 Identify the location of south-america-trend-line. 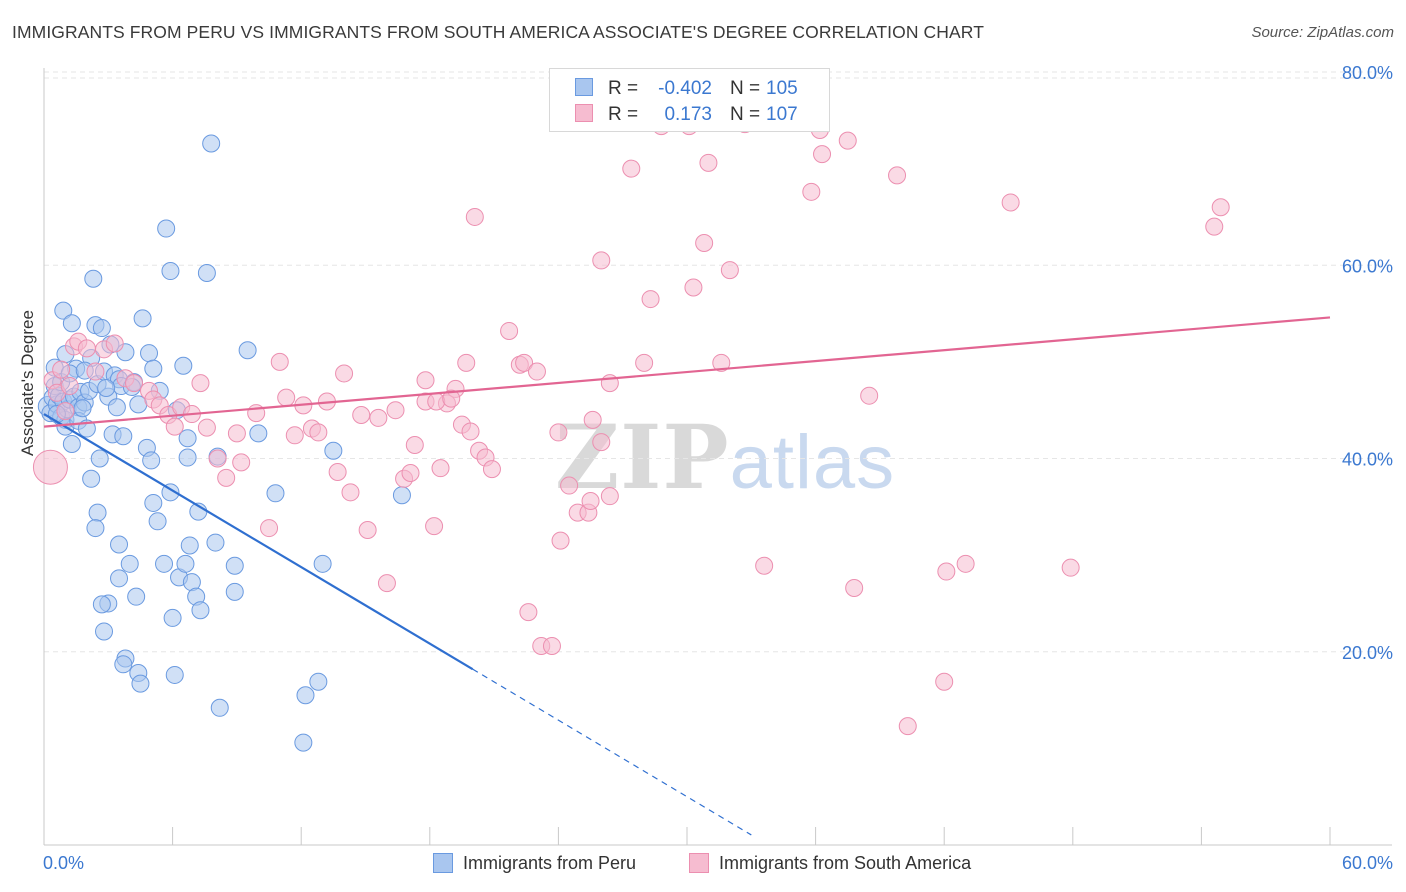
(687, 372).